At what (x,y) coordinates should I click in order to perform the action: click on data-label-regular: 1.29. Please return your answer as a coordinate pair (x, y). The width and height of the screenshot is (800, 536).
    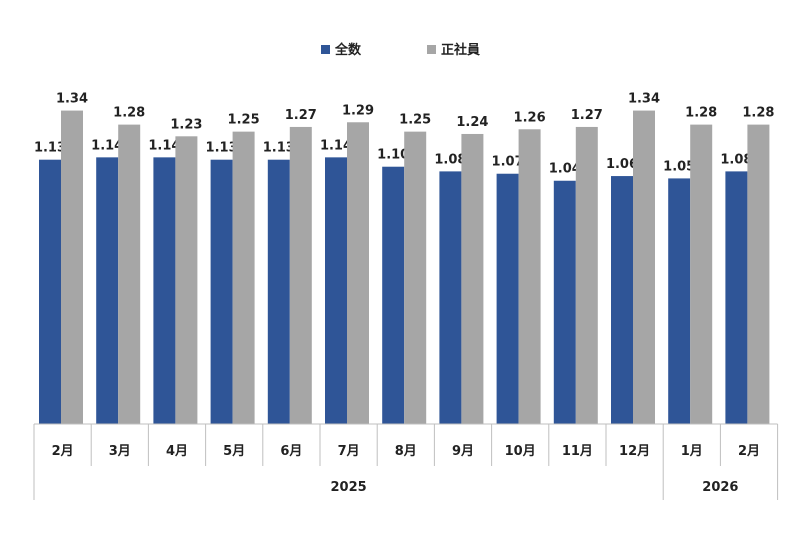
    Looking at the image, I should click on (358, 110).